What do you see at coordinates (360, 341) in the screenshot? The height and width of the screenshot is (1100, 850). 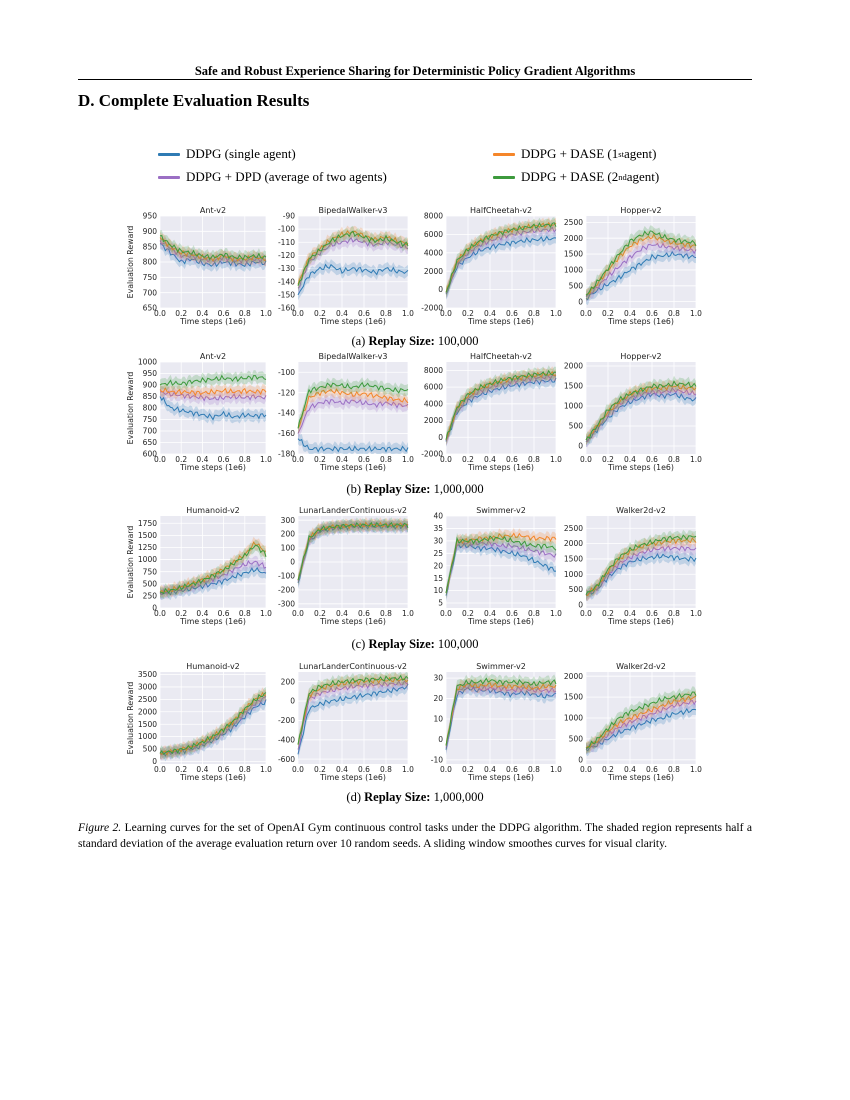 I see `subcaption-a-prefix: (a)` at bounding box center [360, 341].